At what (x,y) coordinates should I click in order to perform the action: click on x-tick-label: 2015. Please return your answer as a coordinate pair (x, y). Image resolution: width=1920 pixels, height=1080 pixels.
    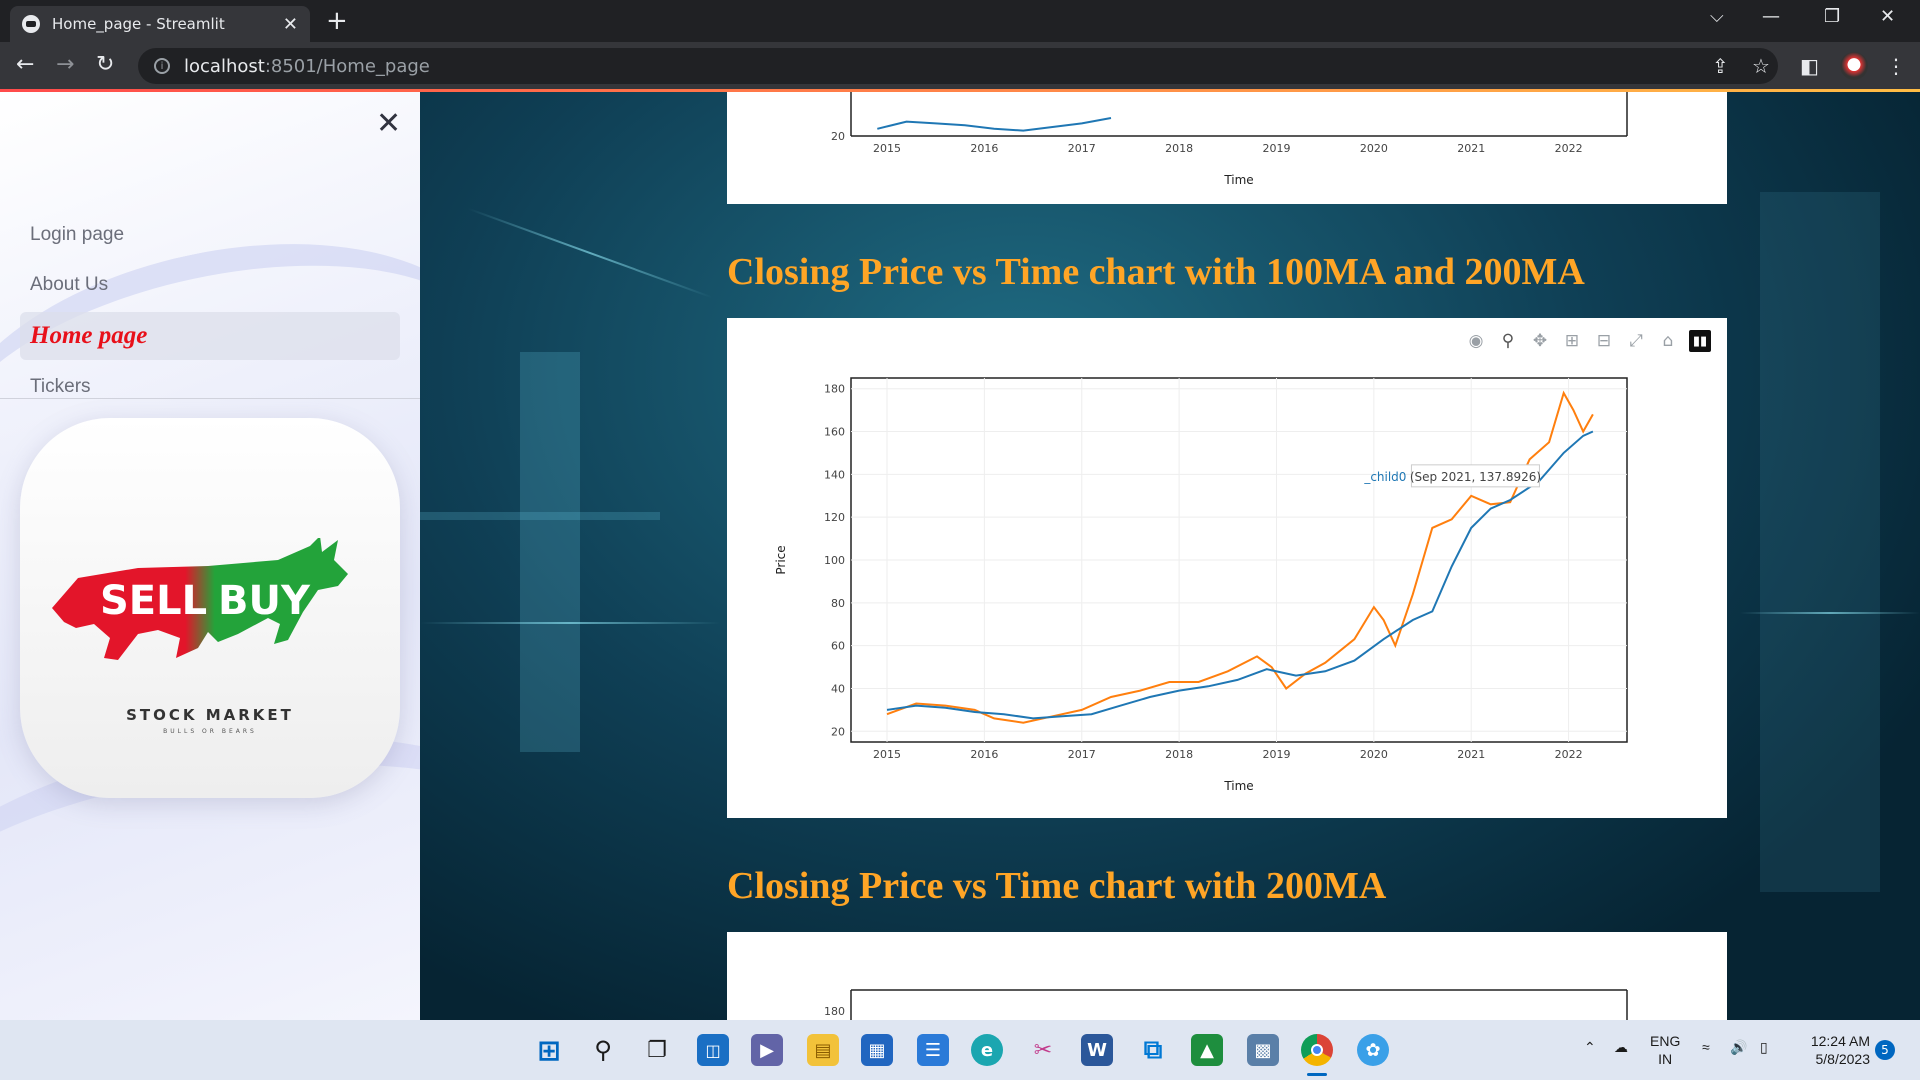
    Looking at the image, I should click on (887, 754).